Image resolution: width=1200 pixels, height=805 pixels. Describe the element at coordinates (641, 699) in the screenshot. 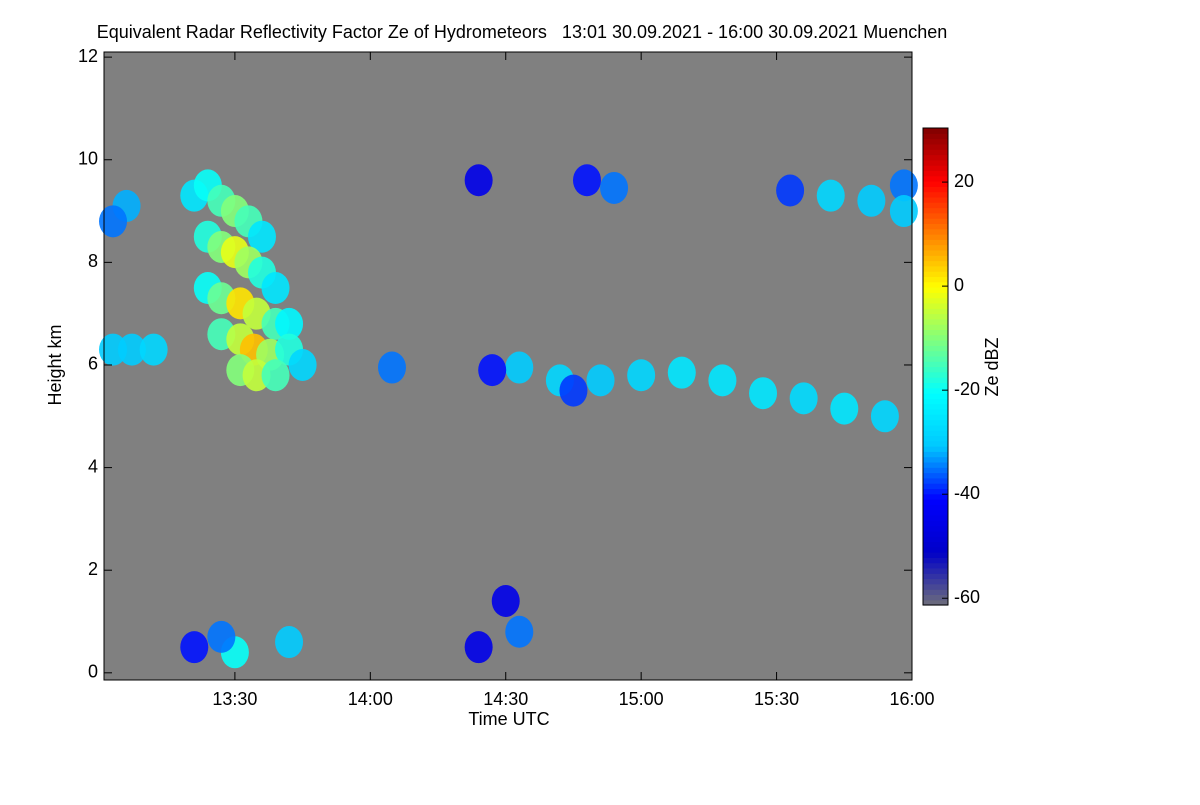

I see `x-tick-label: 15:00` at that location.